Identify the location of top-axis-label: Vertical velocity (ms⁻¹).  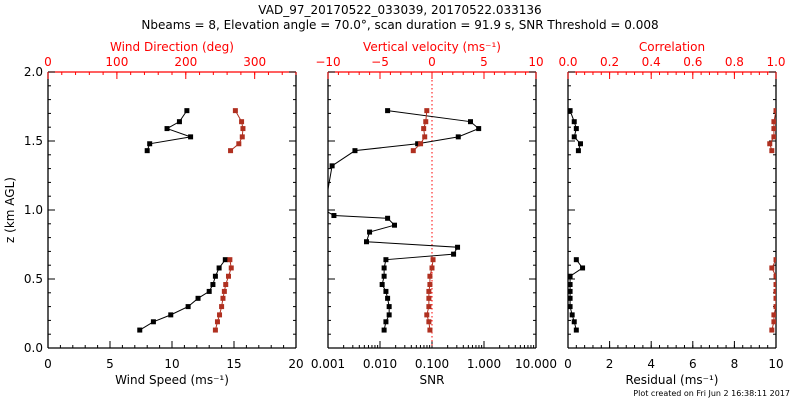
(432, 47).